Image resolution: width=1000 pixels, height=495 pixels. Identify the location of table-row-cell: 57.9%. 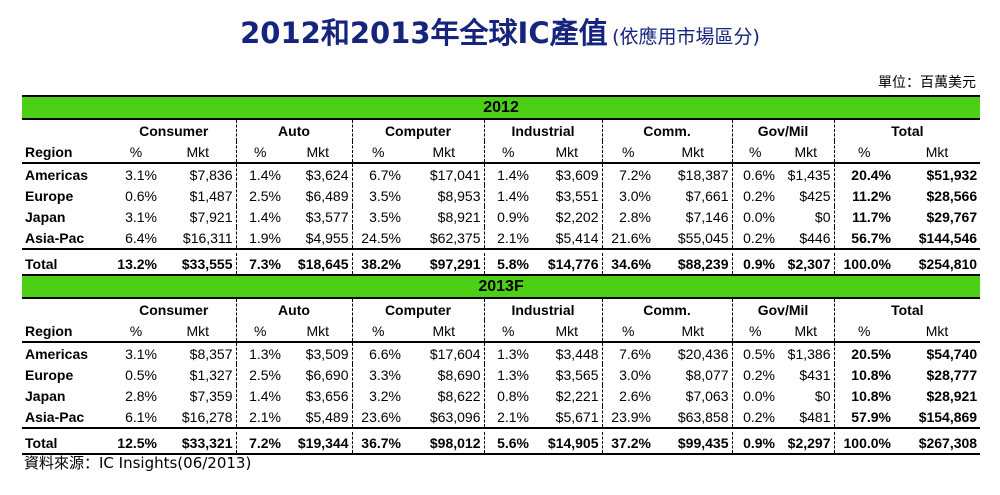
(863, 417).